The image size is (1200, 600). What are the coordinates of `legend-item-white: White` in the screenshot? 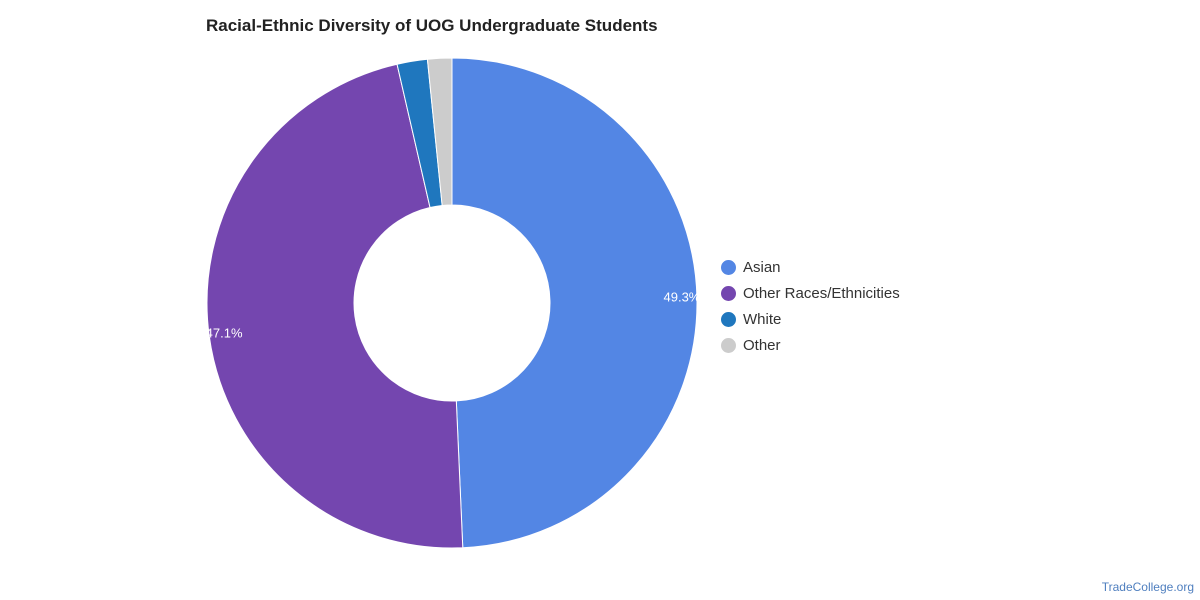 It's located at (810, 319).